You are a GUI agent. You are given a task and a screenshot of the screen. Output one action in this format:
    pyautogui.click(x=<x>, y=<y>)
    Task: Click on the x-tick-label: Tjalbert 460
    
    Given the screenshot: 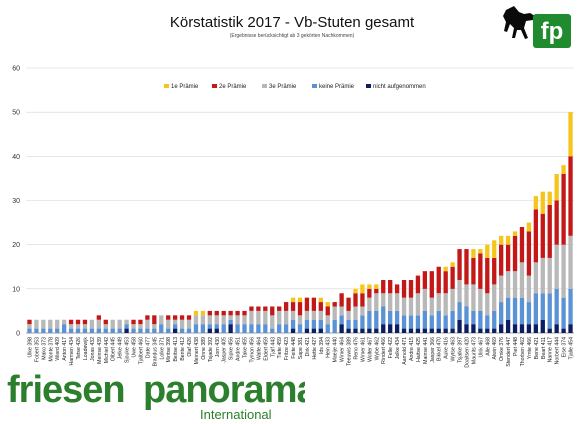 What is the action you would take?
    pyautogui.click(x=141, y=351)
    